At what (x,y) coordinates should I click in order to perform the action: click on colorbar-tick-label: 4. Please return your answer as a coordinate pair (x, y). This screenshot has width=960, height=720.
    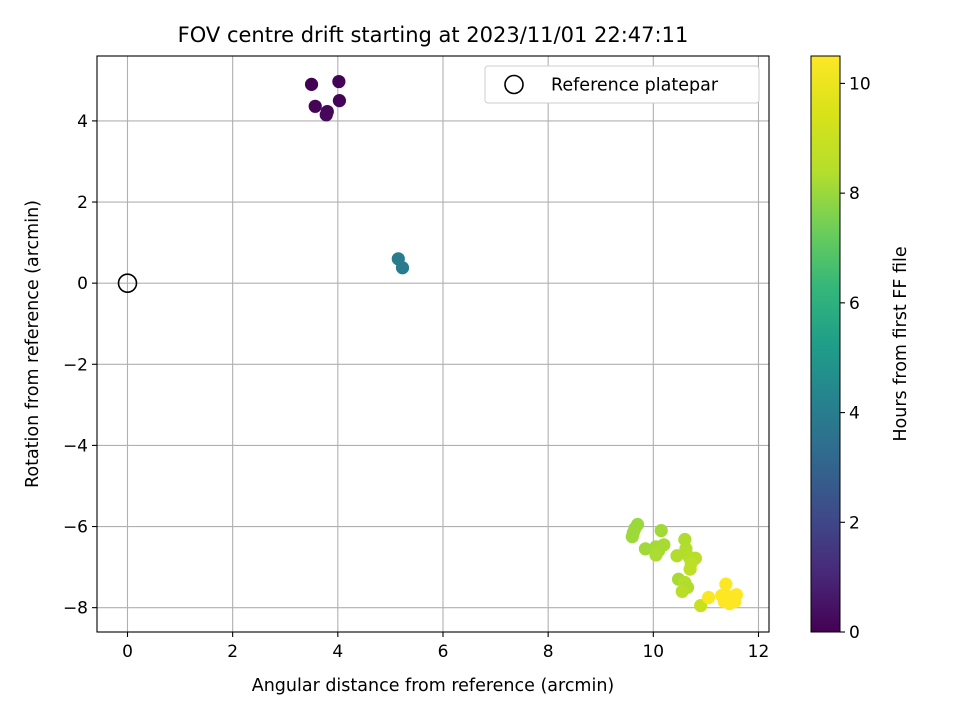
    Looking at the image, I should click on (854, 414).